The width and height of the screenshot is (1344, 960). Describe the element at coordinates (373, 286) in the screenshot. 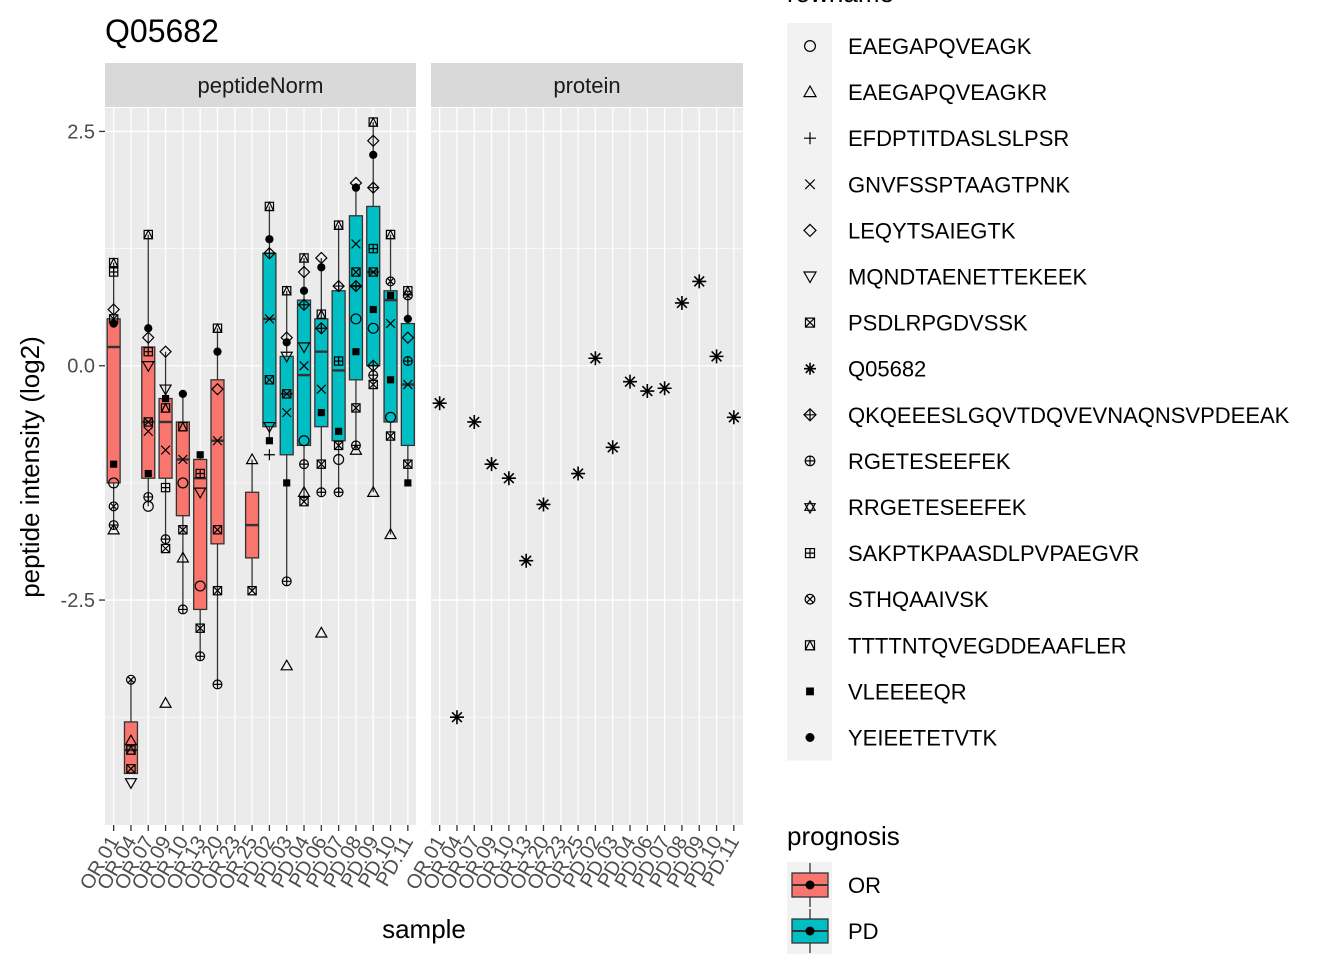

I see `box-body` at that location.